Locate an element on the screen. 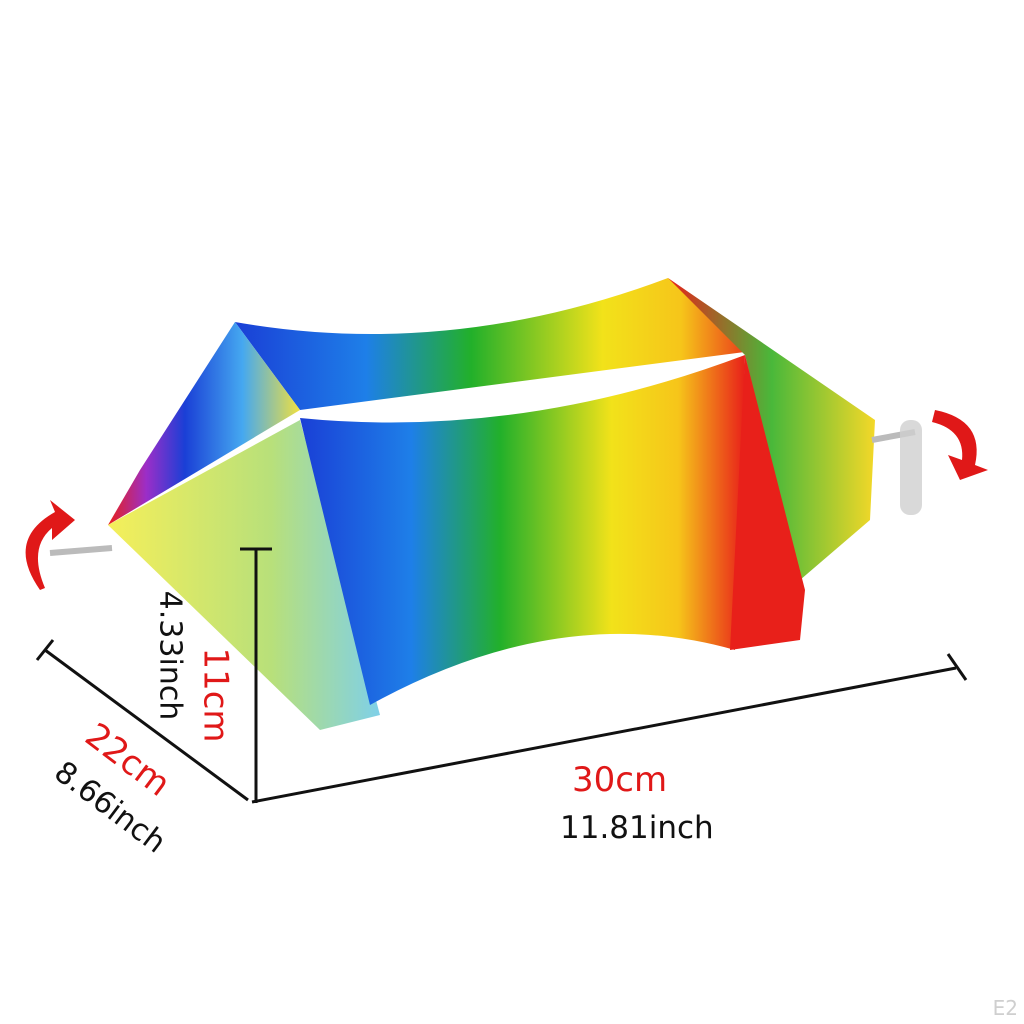 This screenshot has height=1024, width=1024. rotate-arrow-left-icon is located at coordinates (50, 545).